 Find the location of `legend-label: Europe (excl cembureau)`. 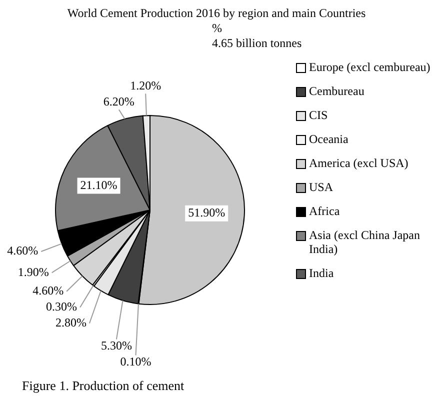

legend-label: Europe (excl cembureau) is located at coordinates (369, 67).